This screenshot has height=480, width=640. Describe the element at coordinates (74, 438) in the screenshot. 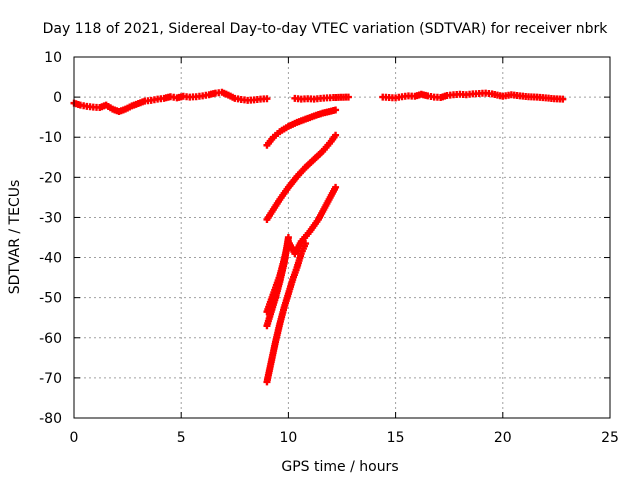

I see `x-tick-label: 0` at that location.